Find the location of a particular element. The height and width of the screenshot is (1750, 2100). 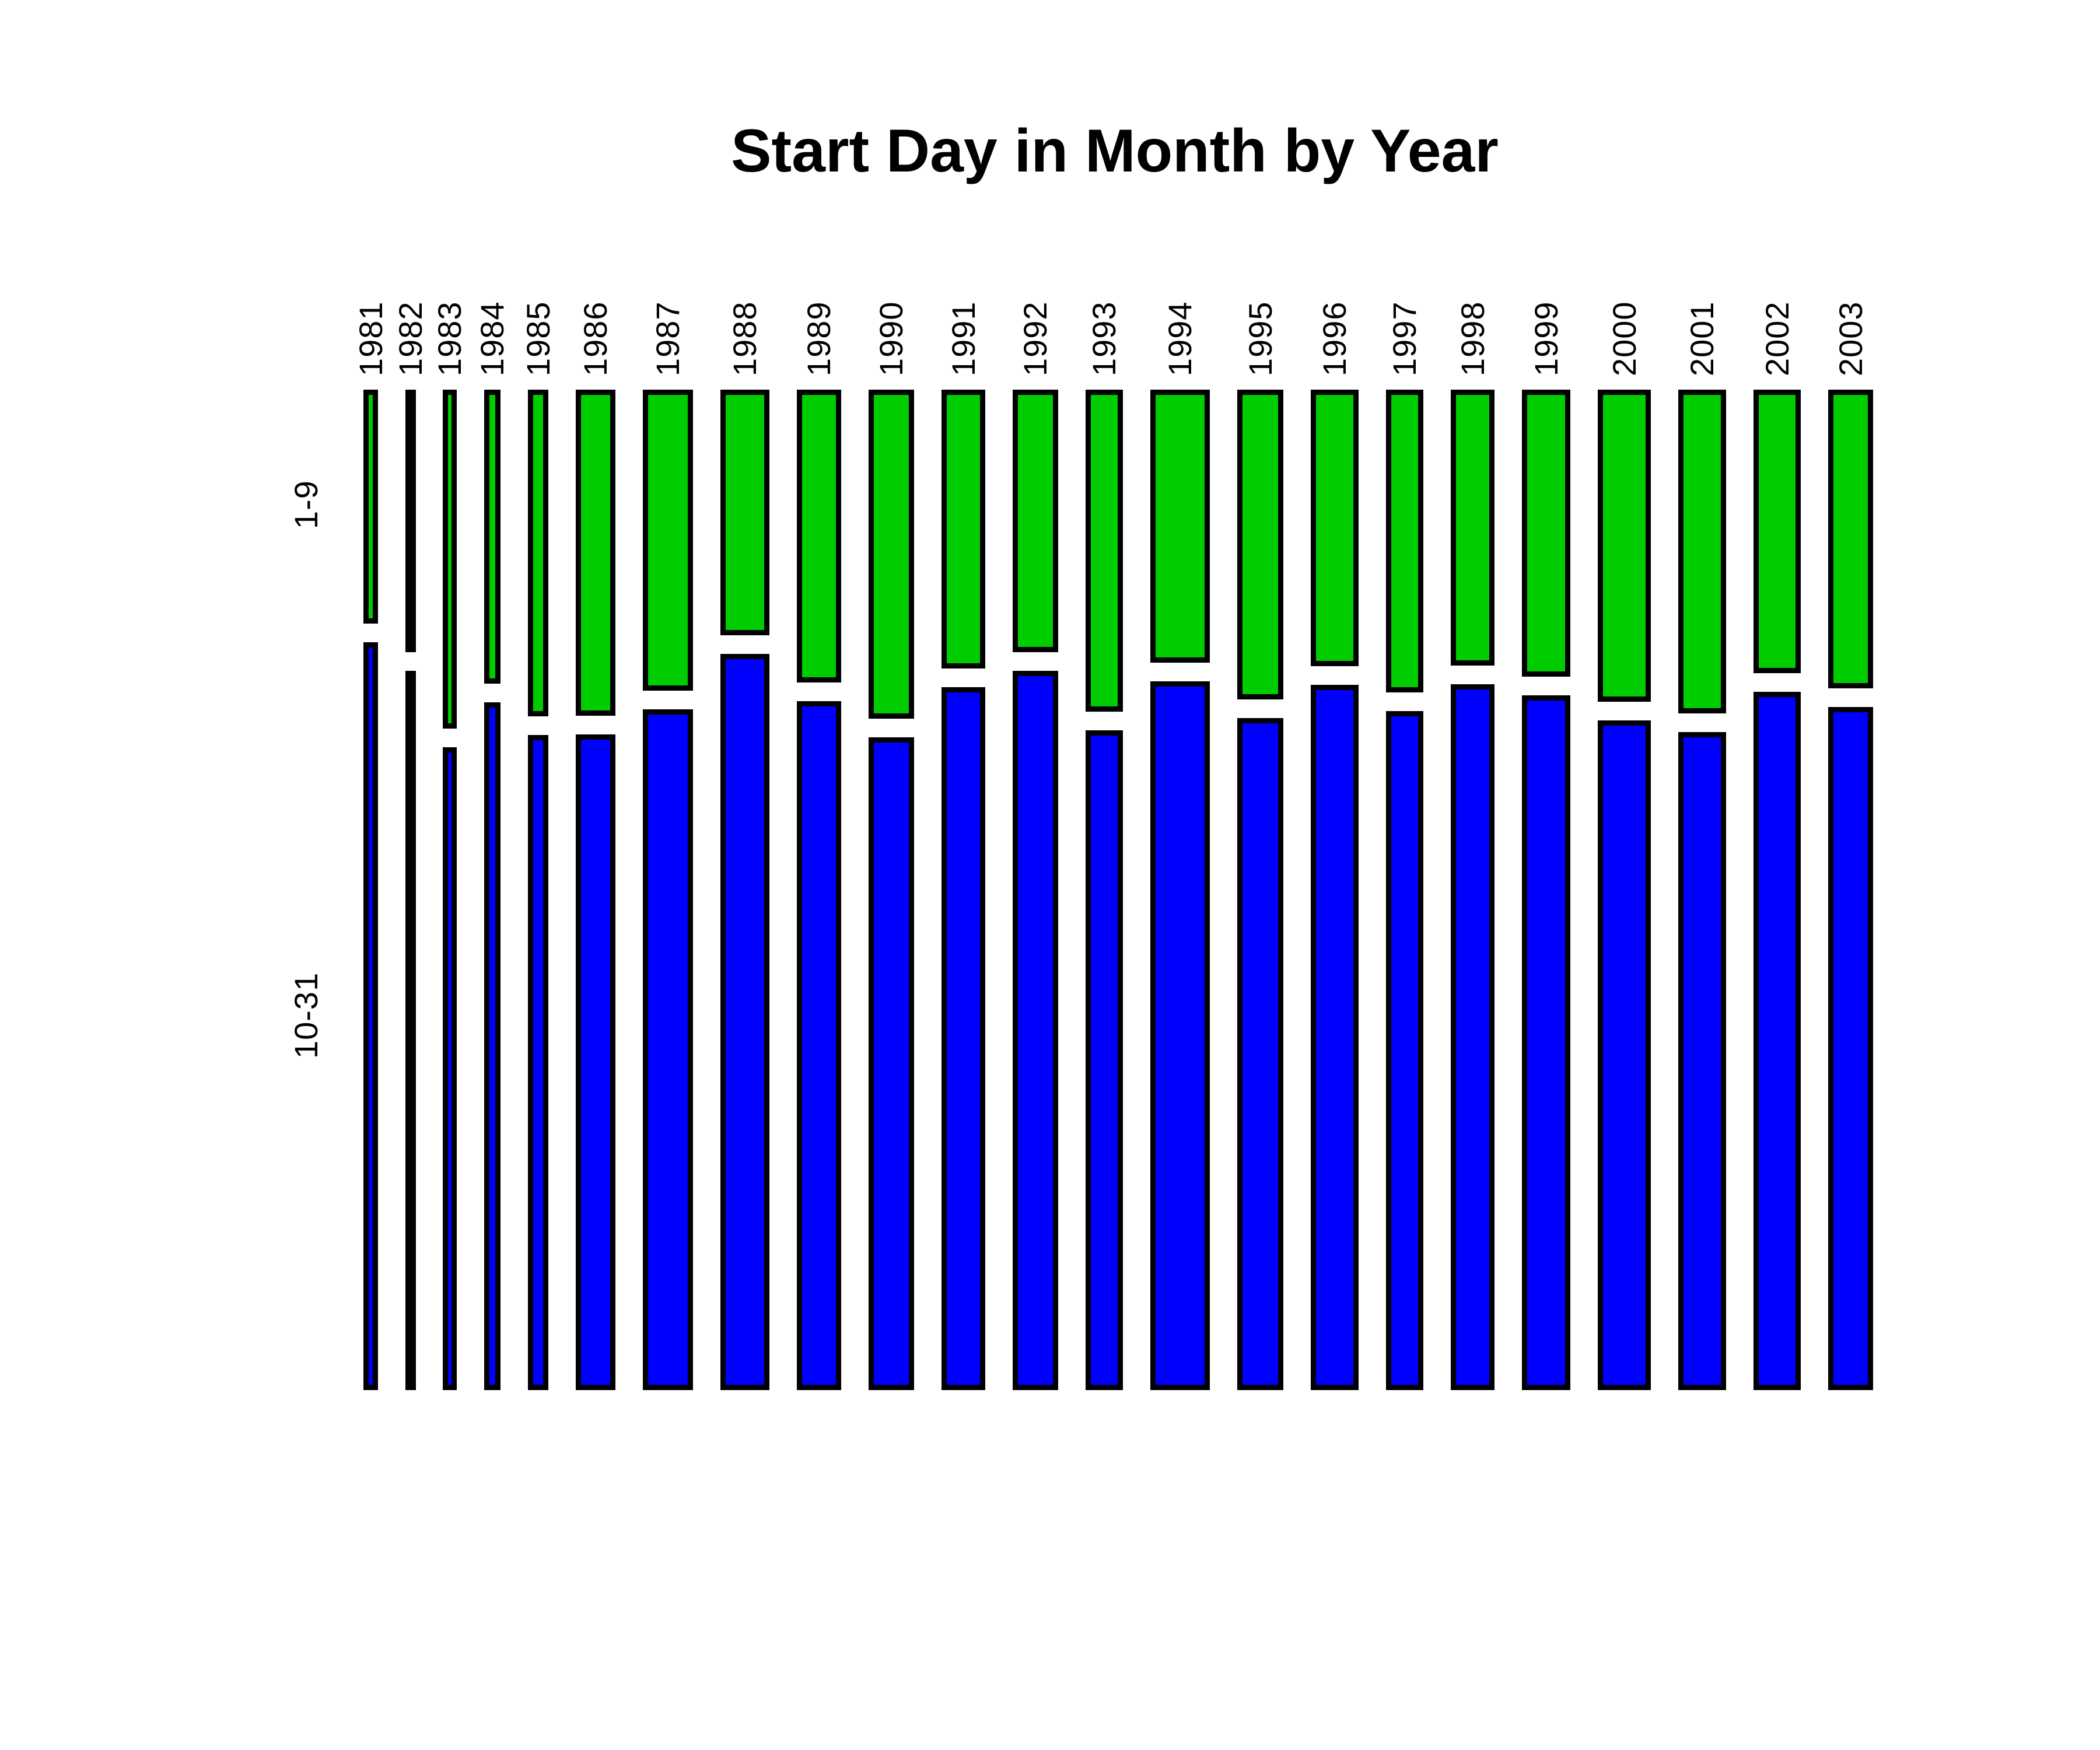

x-tick-label-1988: 1988 is located at coordinates (744, 338).